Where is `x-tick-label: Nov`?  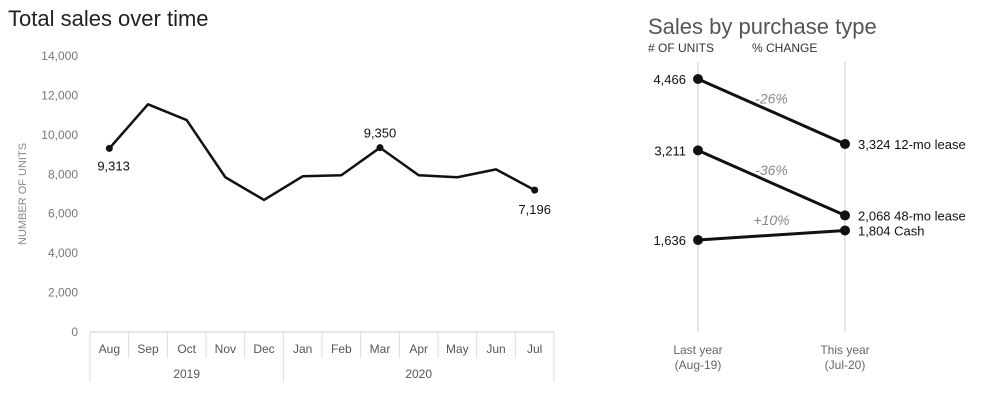 x-tick-label: Nov is located at coordinates (225, 349).